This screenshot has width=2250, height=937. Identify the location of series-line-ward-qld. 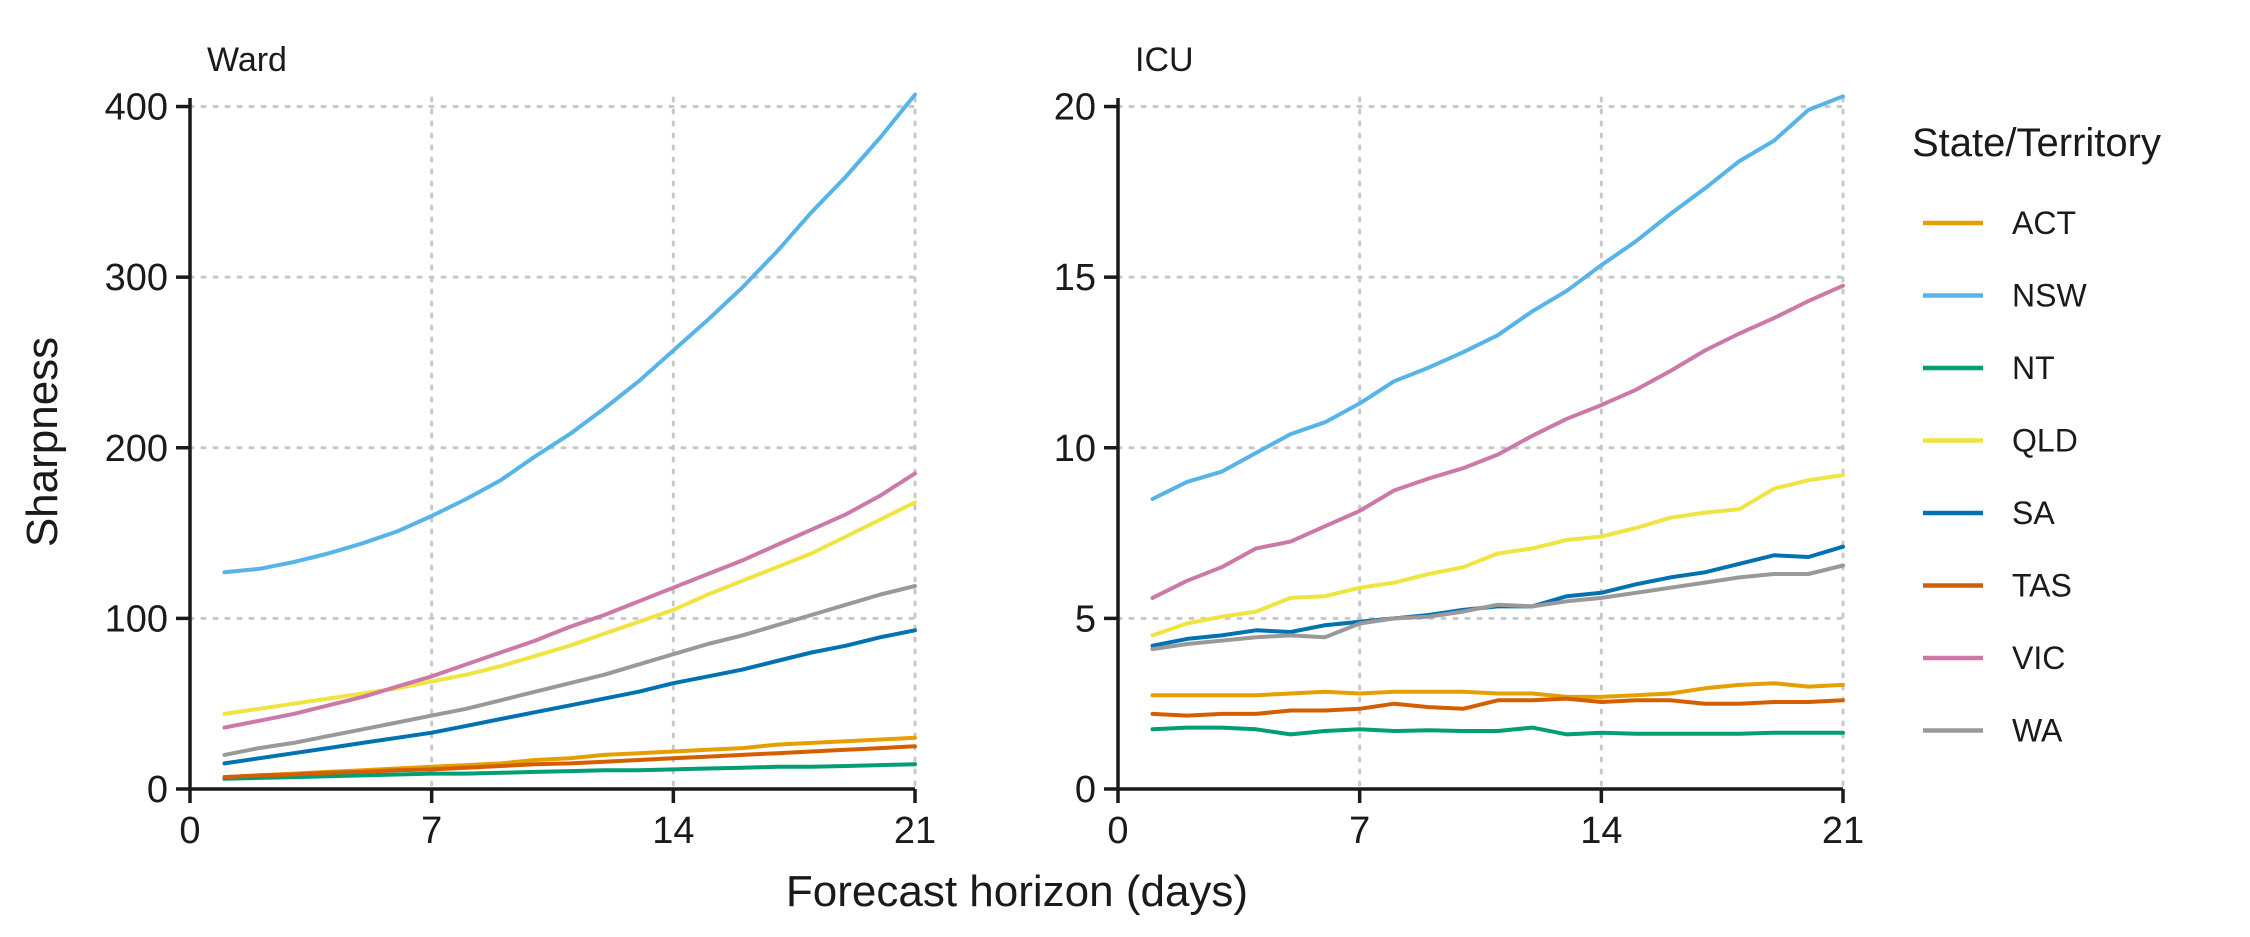
(569, 608).